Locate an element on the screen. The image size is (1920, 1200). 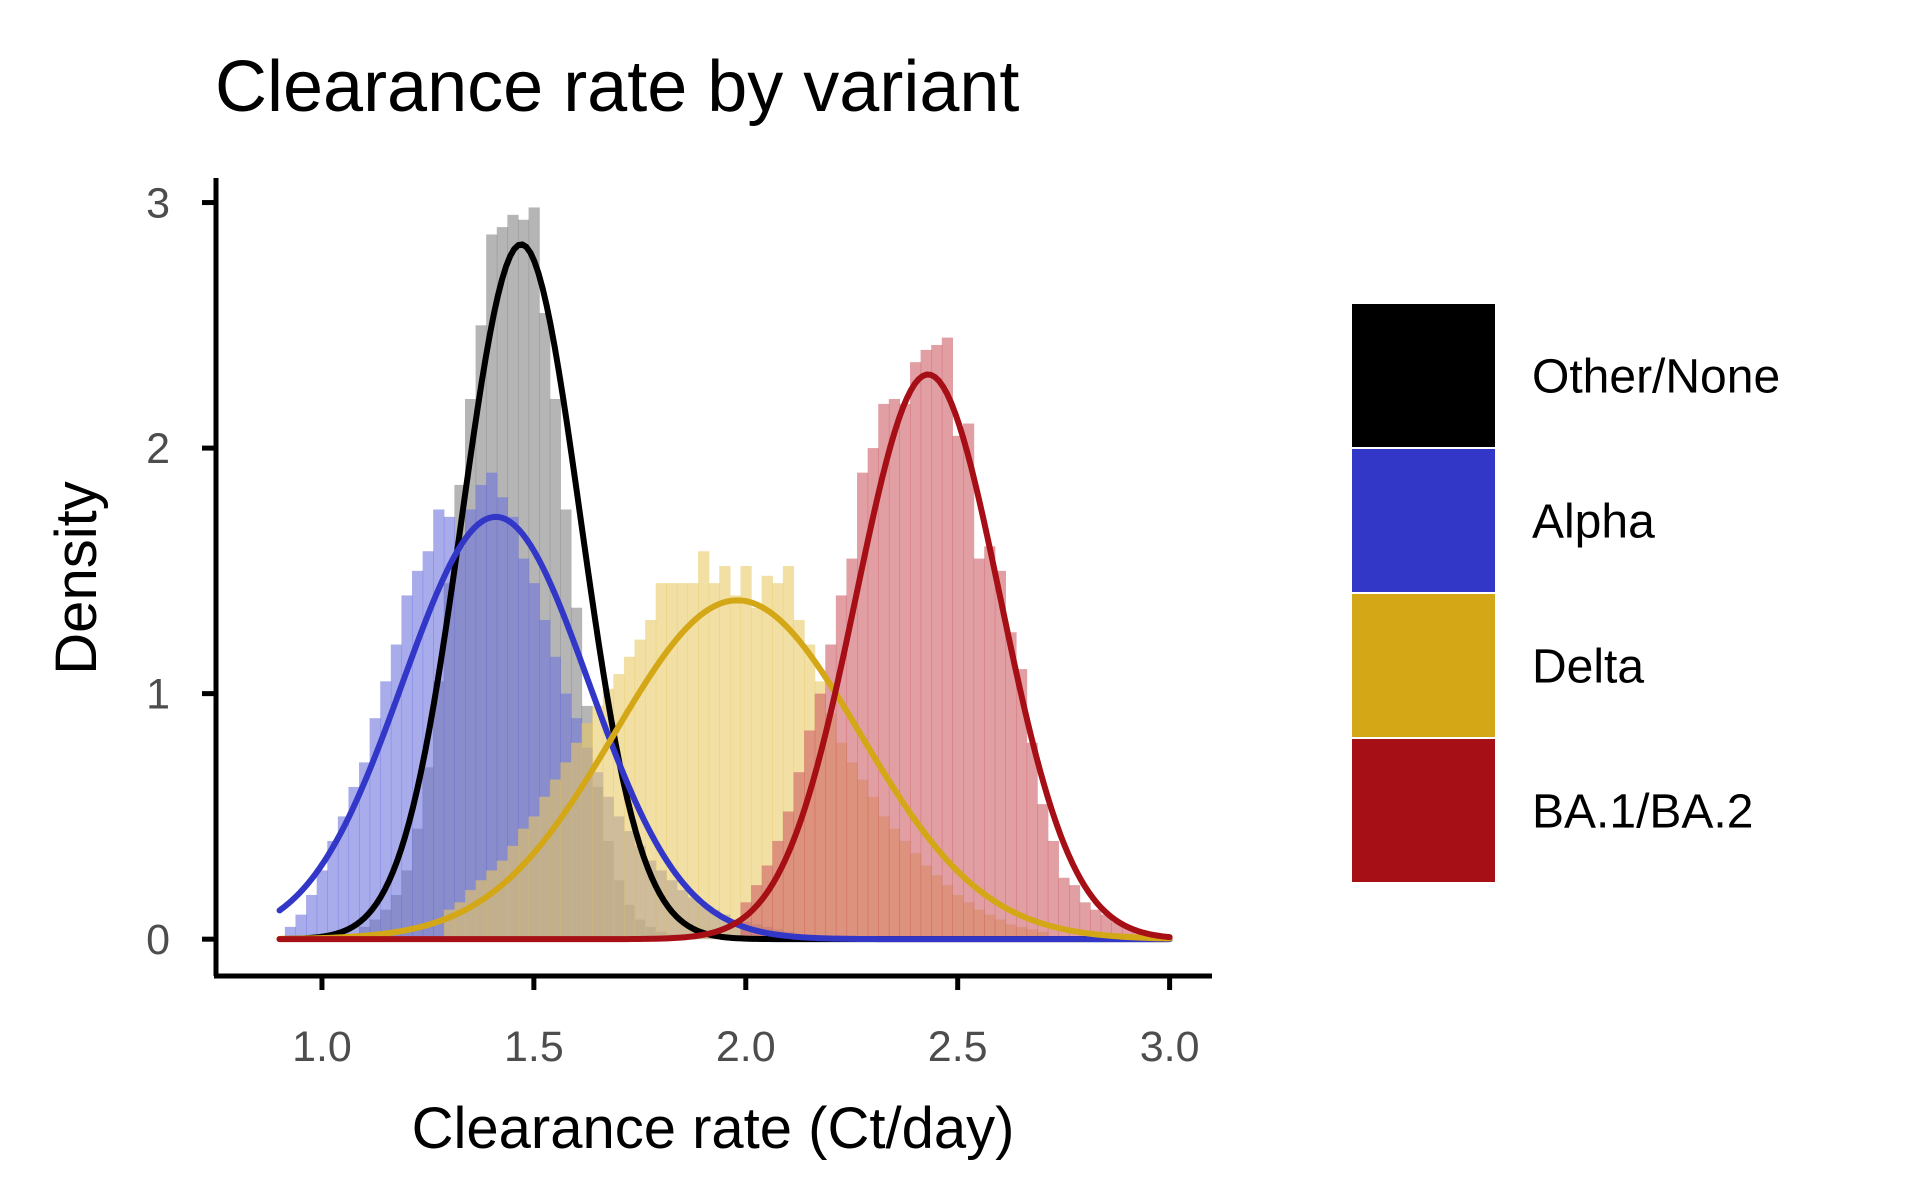
x-axis-title: Clearance rate (Ct/day) is located at coordinates (713, 1128).